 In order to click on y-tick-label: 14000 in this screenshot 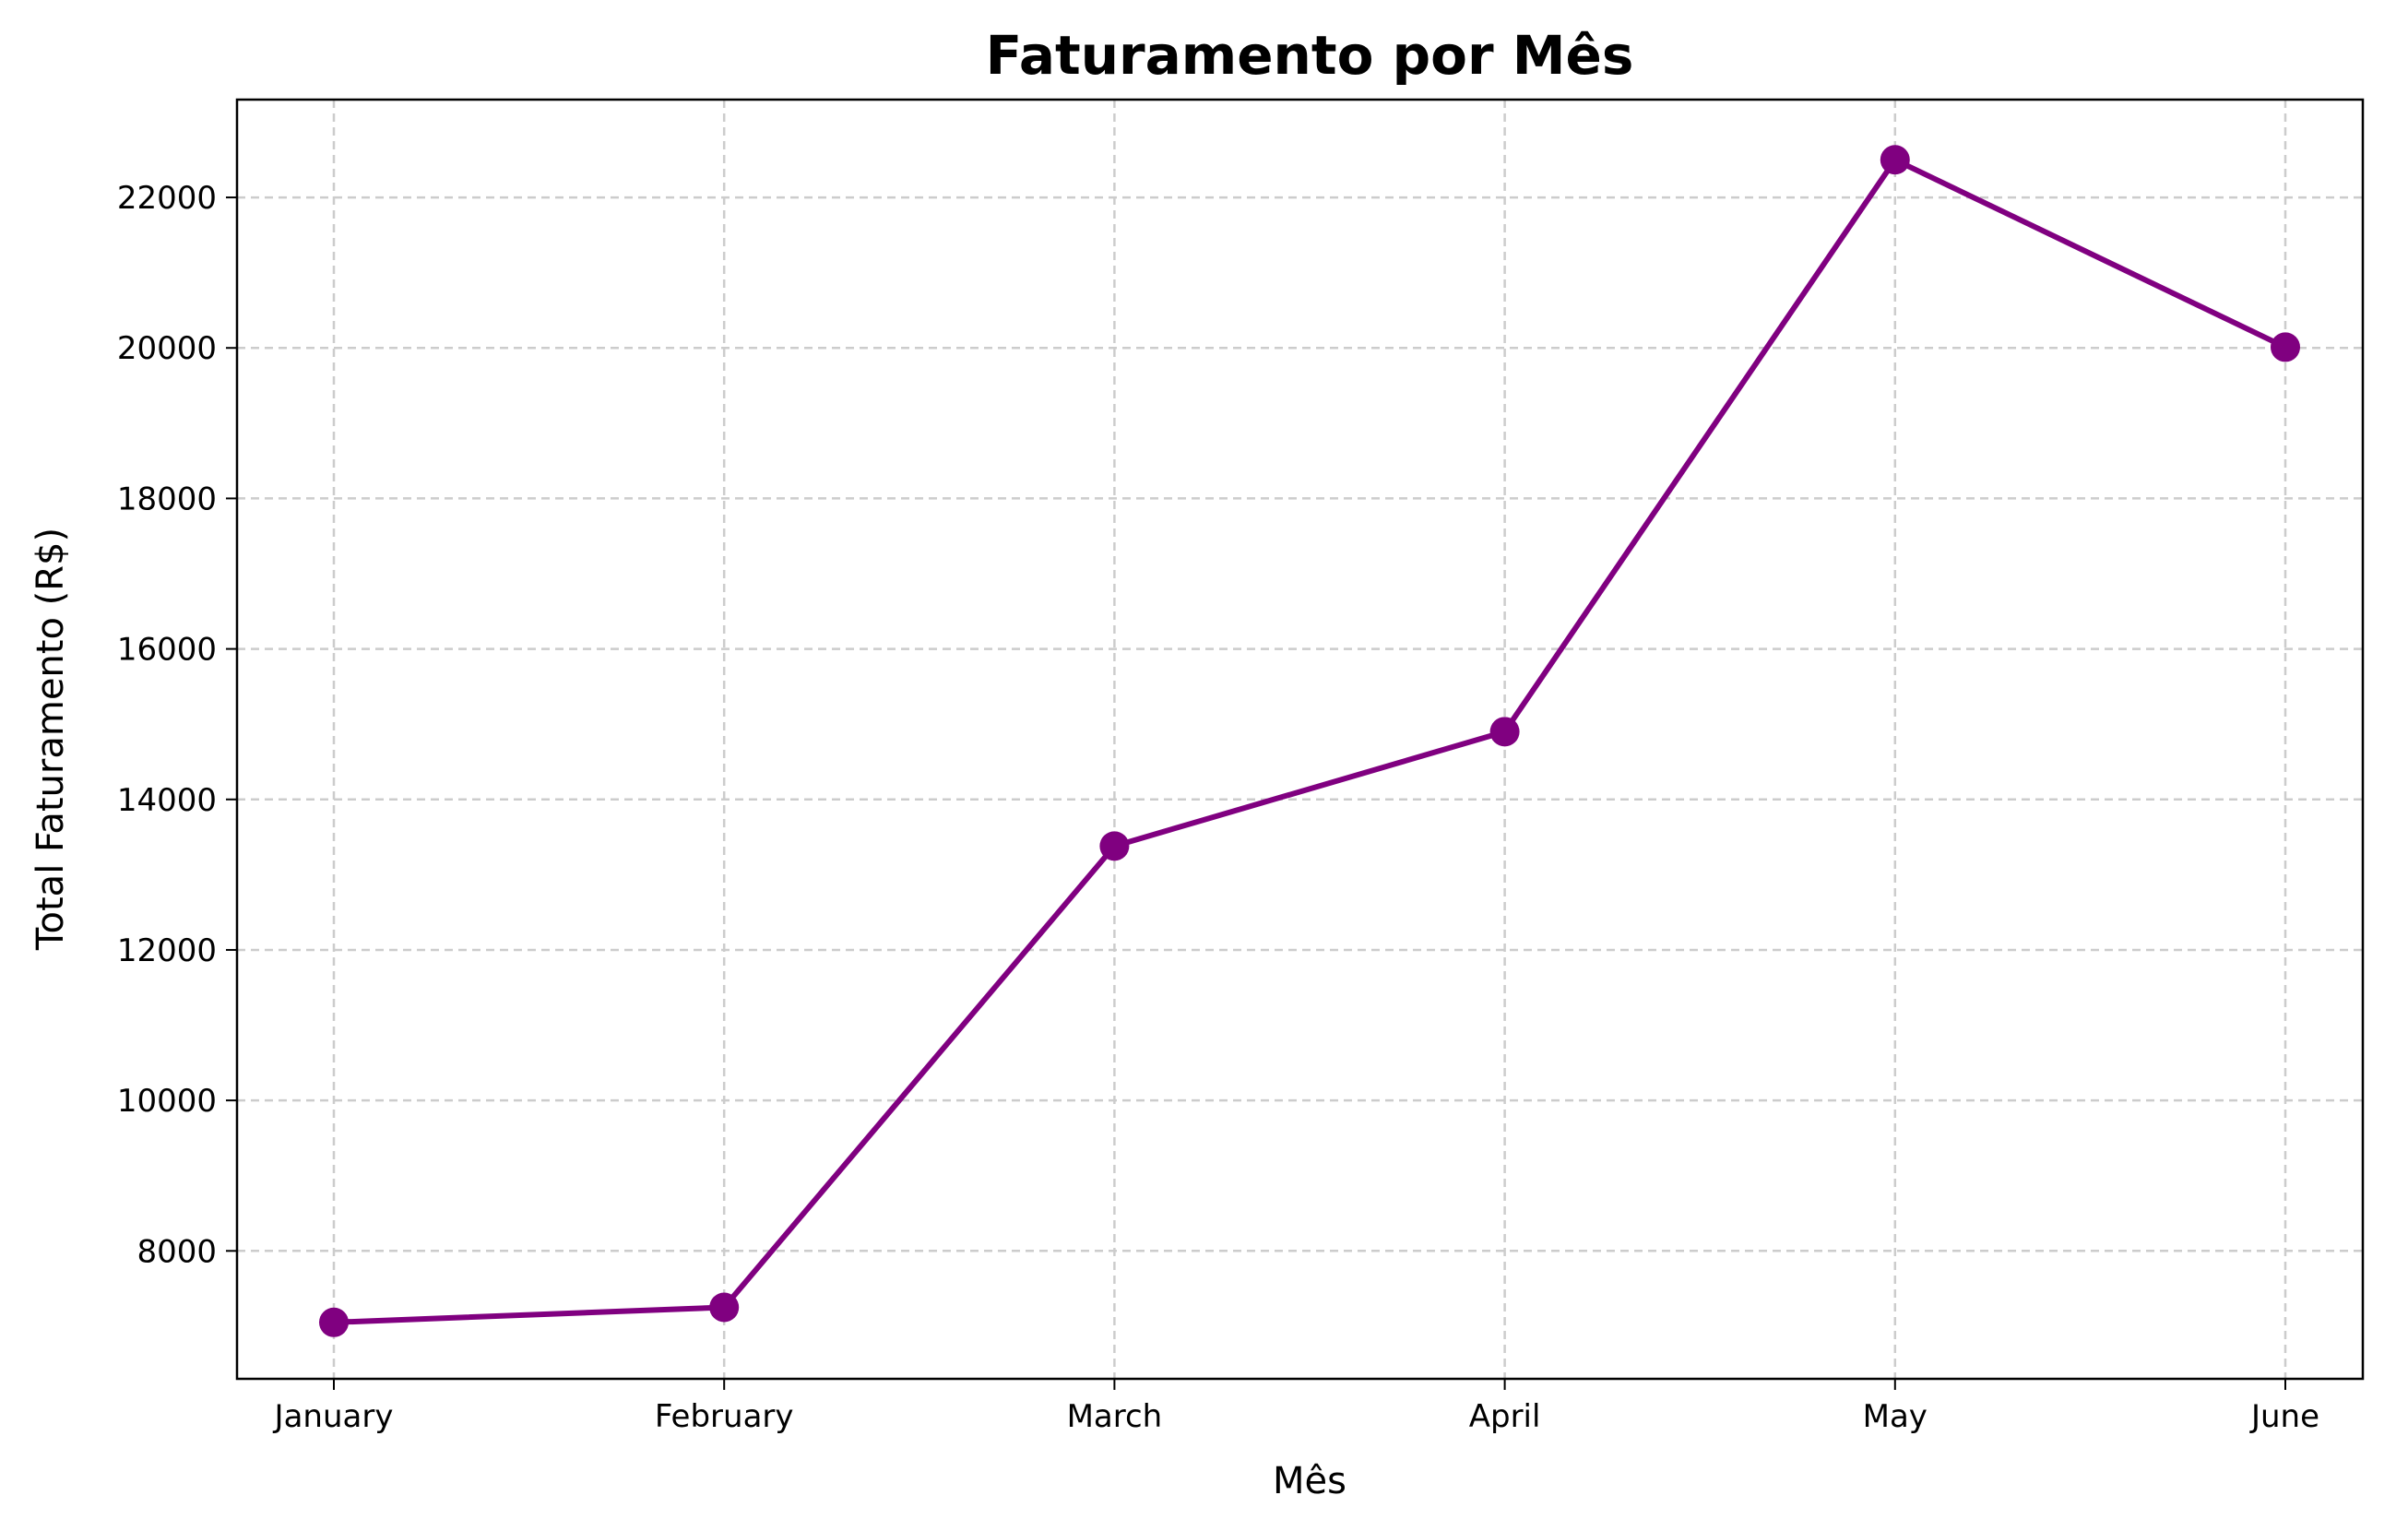, I will do `click(167, 800)`.